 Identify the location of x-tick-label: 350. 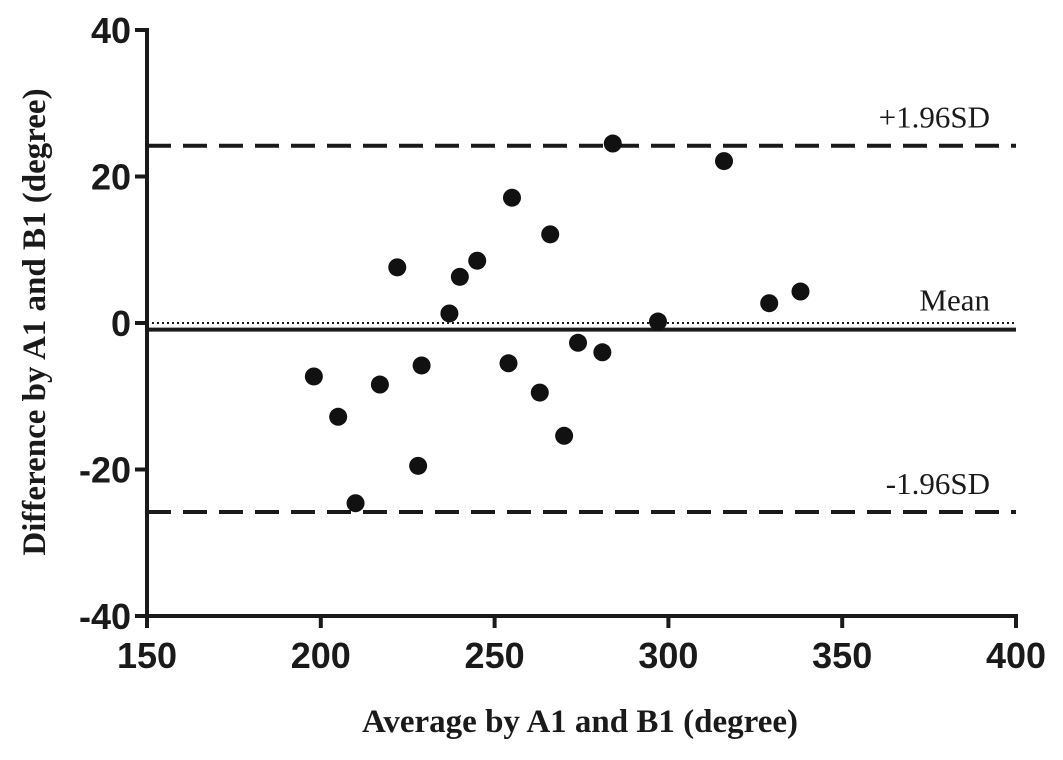
(842, 655).